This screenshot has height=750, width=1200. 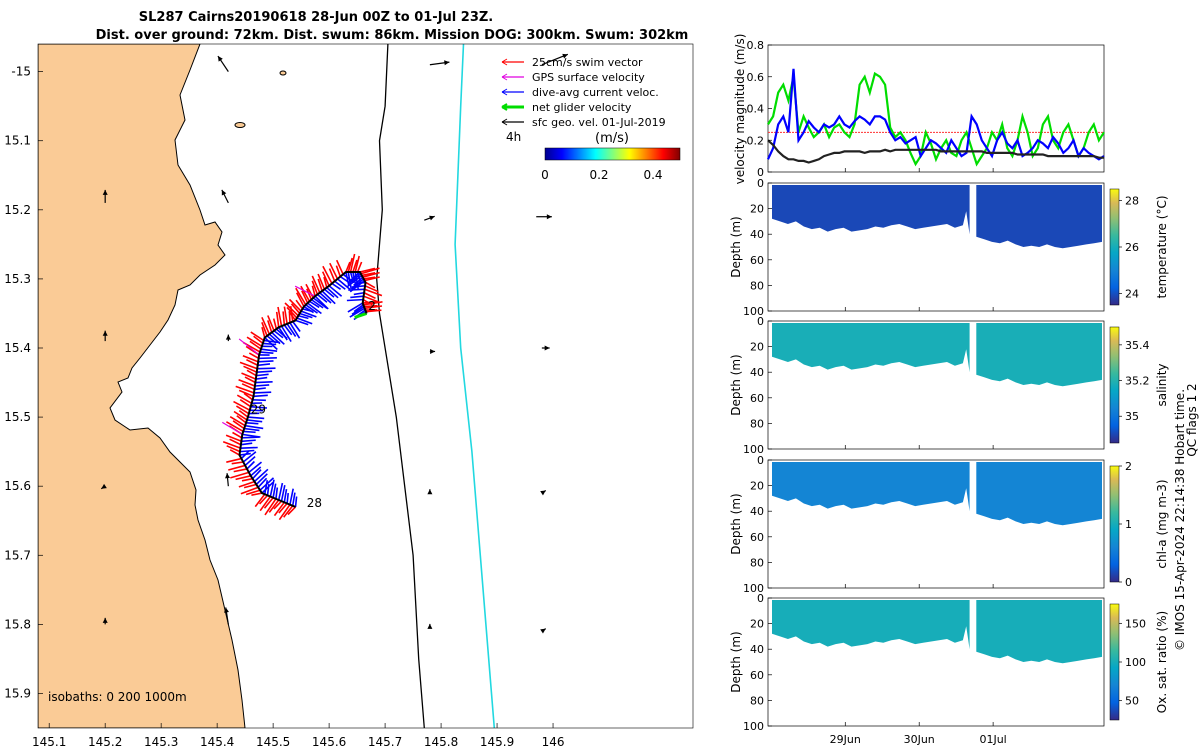 What do you see at coordinates (845, 739) in the screenshot?
I see `time-tick-label: 29Jun` at bounding box center [845, 739].